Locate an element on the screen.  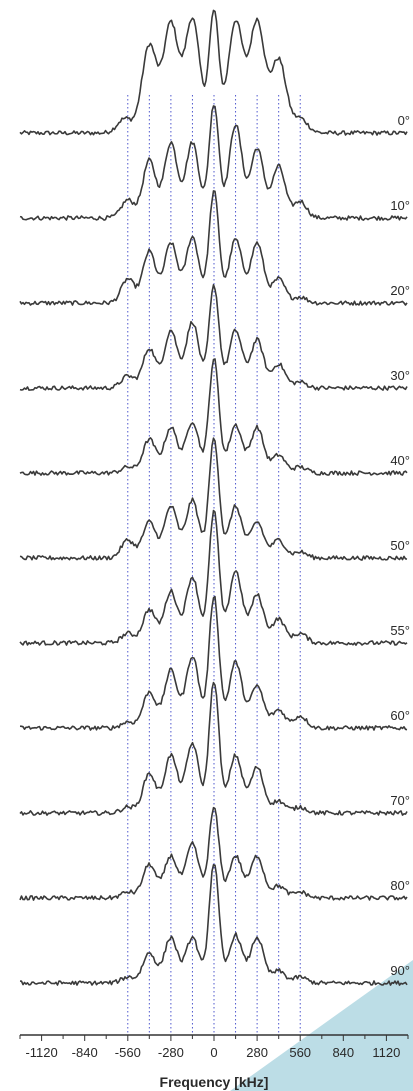
x-tick-label-0: -1120 is located at coordinates (41, 1052).